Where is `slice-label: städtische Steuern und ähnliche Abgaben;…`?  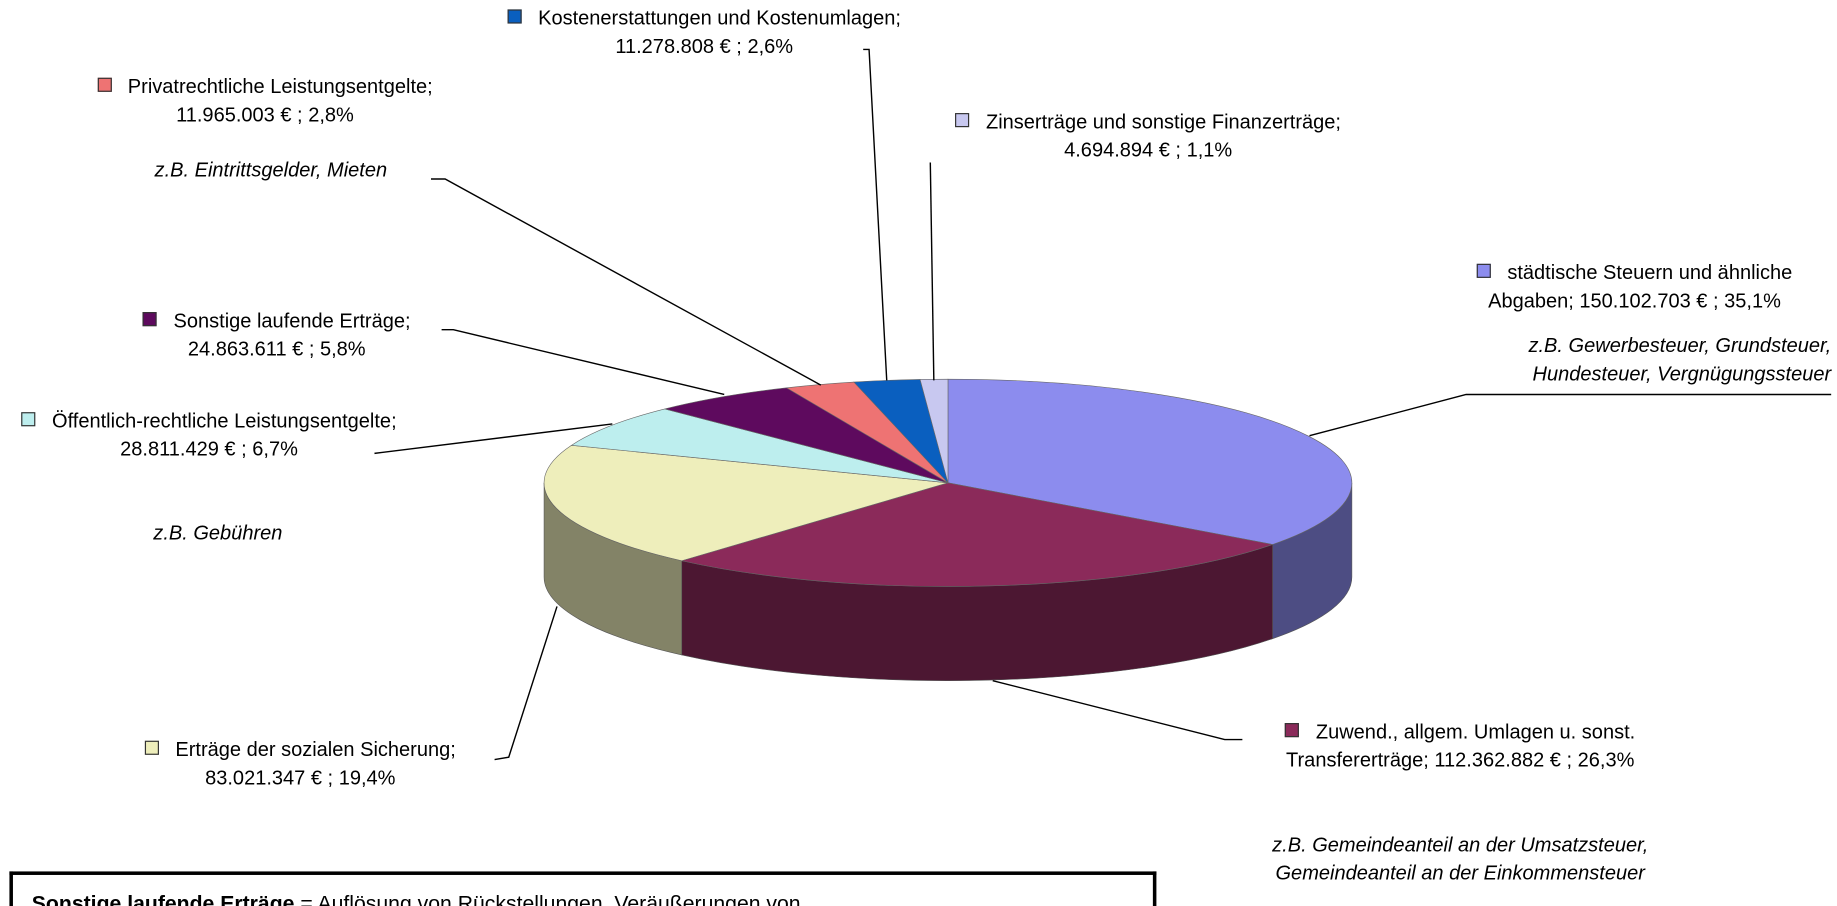
slice-label: städtische Steuern und ähnliche Abgaben;… is located at coordinates (1634, 287).